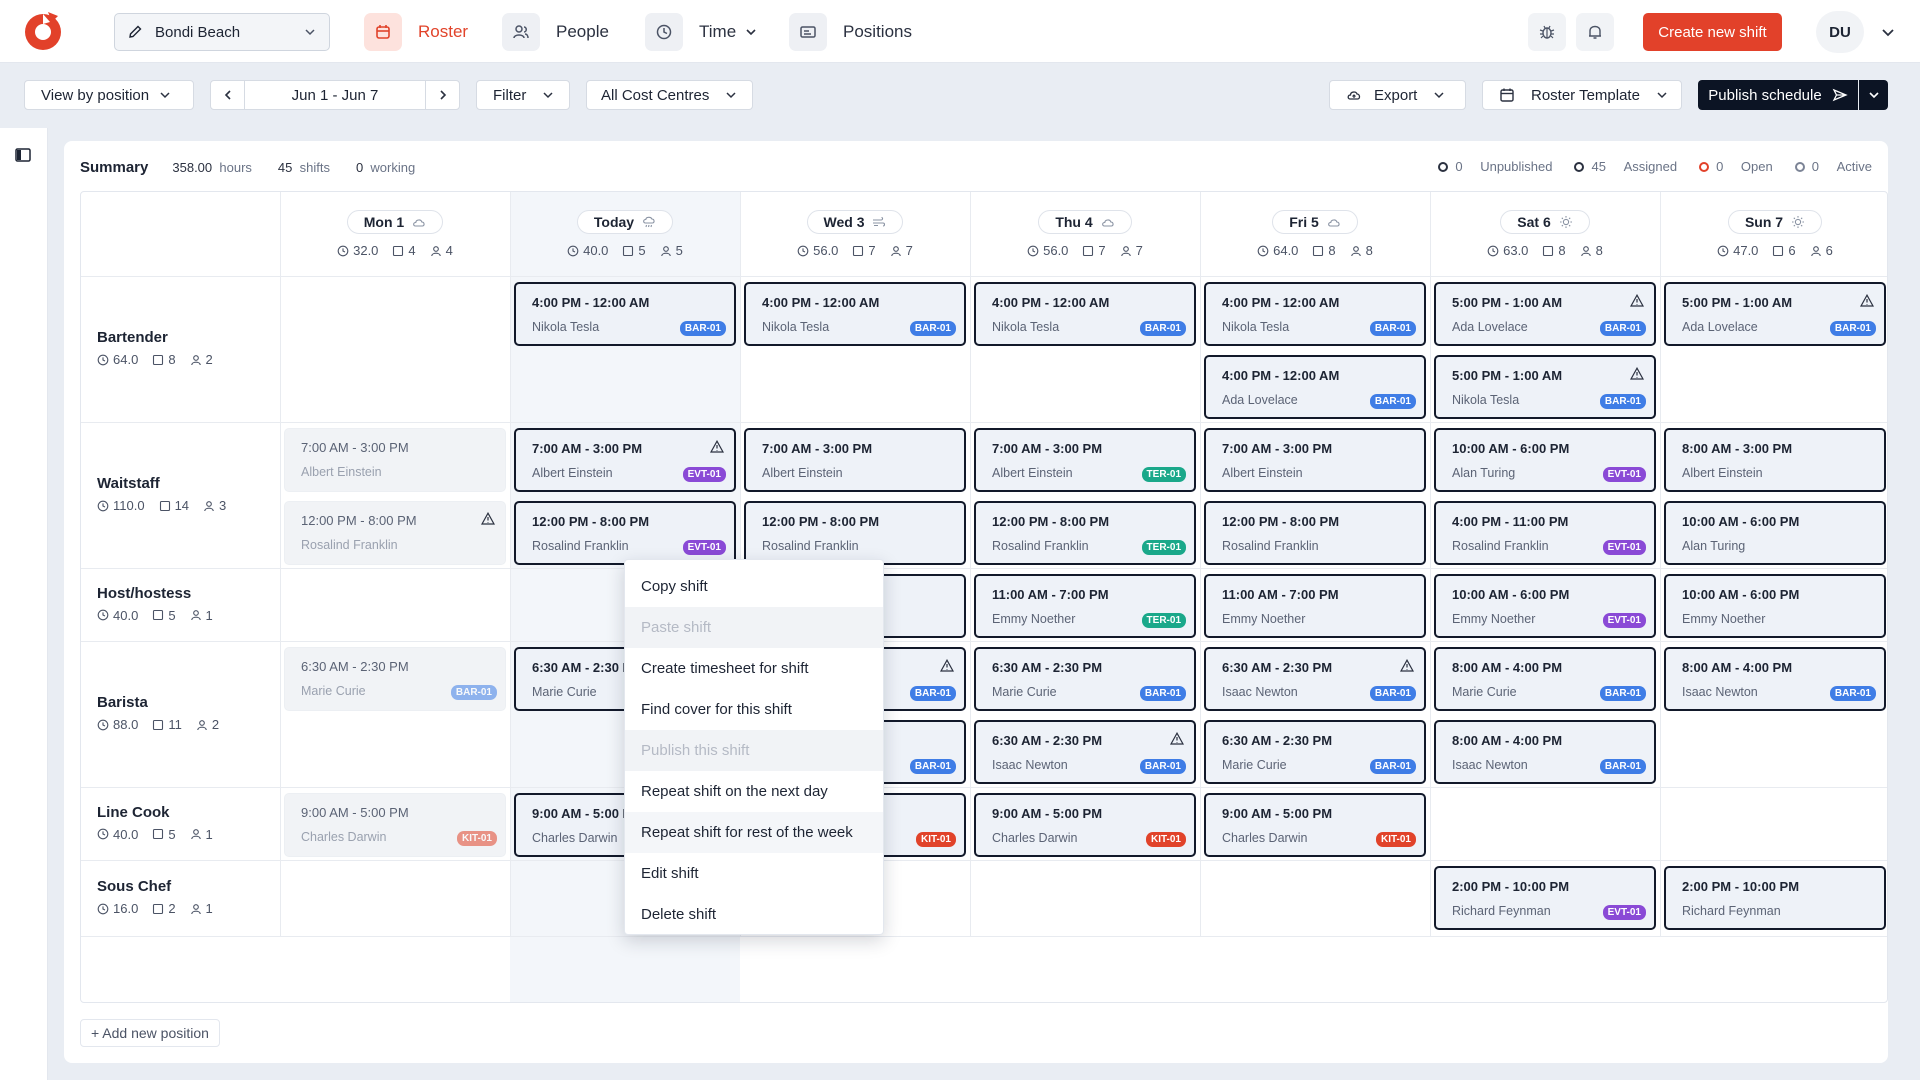 This screenshot has height=1080, width=1920. What do you see at coordinates (625, 222) in the screenshot?
I see `day-label: Today` at bounding box center [625, 222].